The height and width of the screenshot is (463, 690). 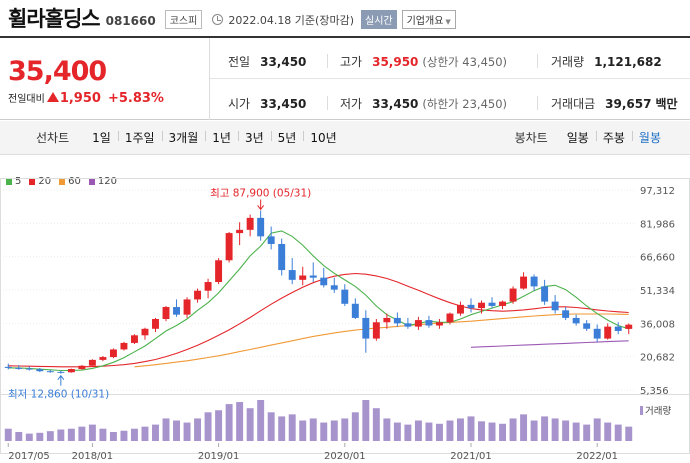 I want to click on candle-period-tab: 월봉, so click(x=649, y=137).